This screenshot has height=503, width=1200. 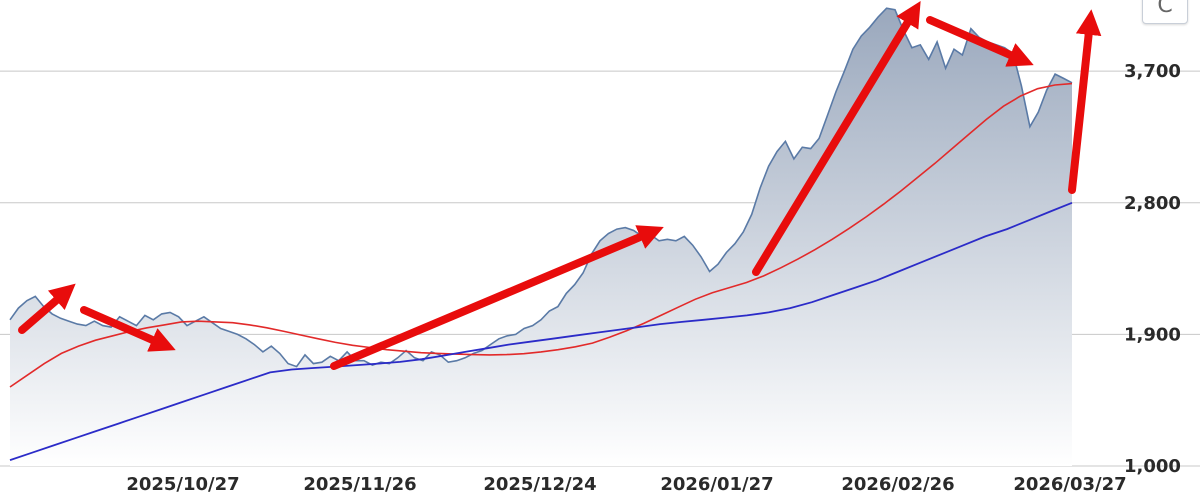 What do you see at coordinates (716, 484) in the screenshot?
I see `x-tick-label: 2026/01/27` at bounding box center [716, 484].